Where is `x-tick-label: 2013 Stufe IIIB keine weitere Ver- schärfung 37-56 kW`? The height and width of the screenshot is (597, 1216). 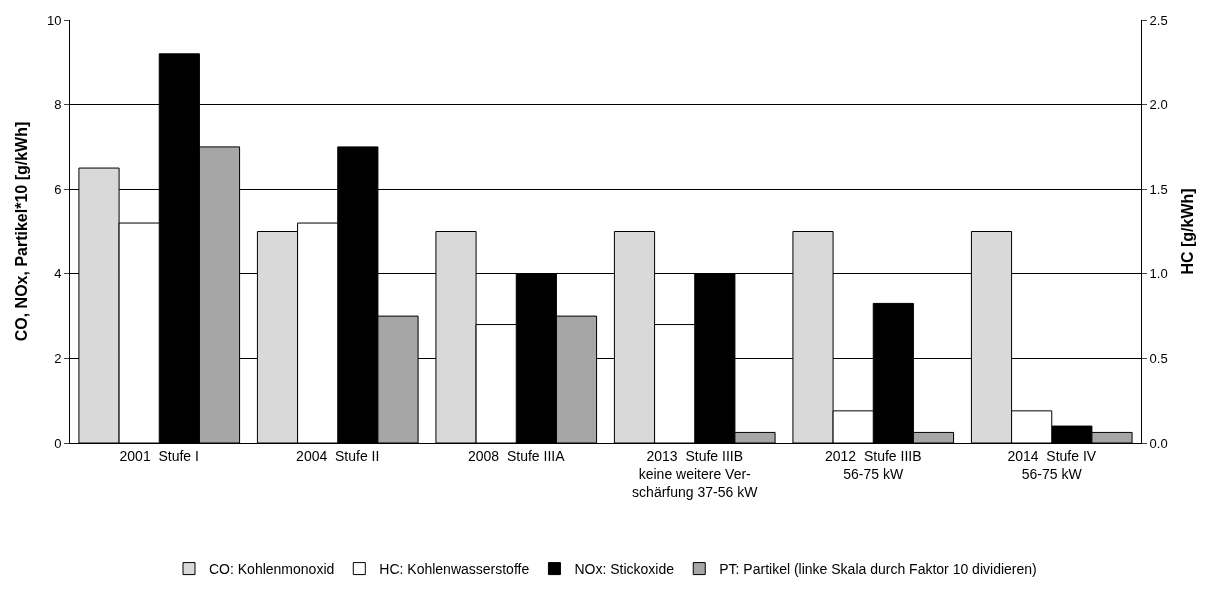 x-tick-label: 2013 Stufe IIIB keine weitere Ver- schärfung 37-56 kW is located at coordinates (695, 474).